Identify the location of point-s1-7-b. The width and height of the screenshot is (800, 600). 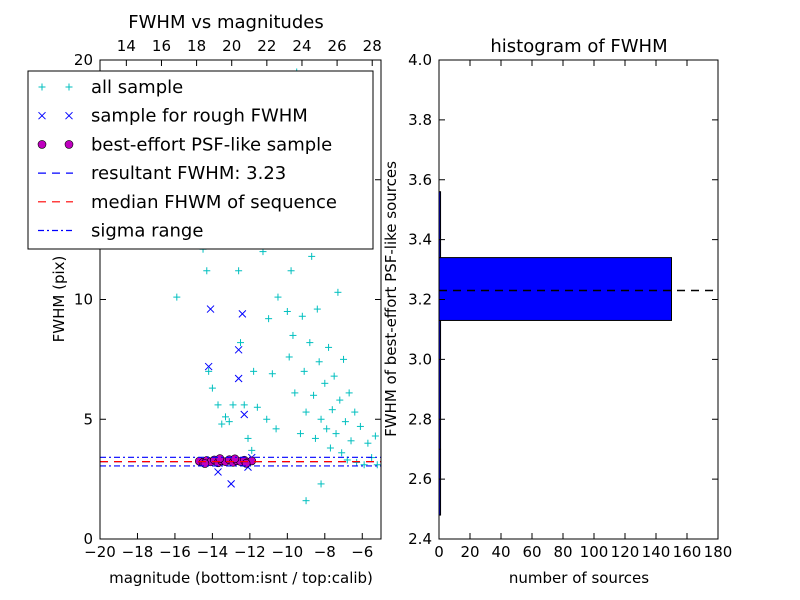
(244, 414).